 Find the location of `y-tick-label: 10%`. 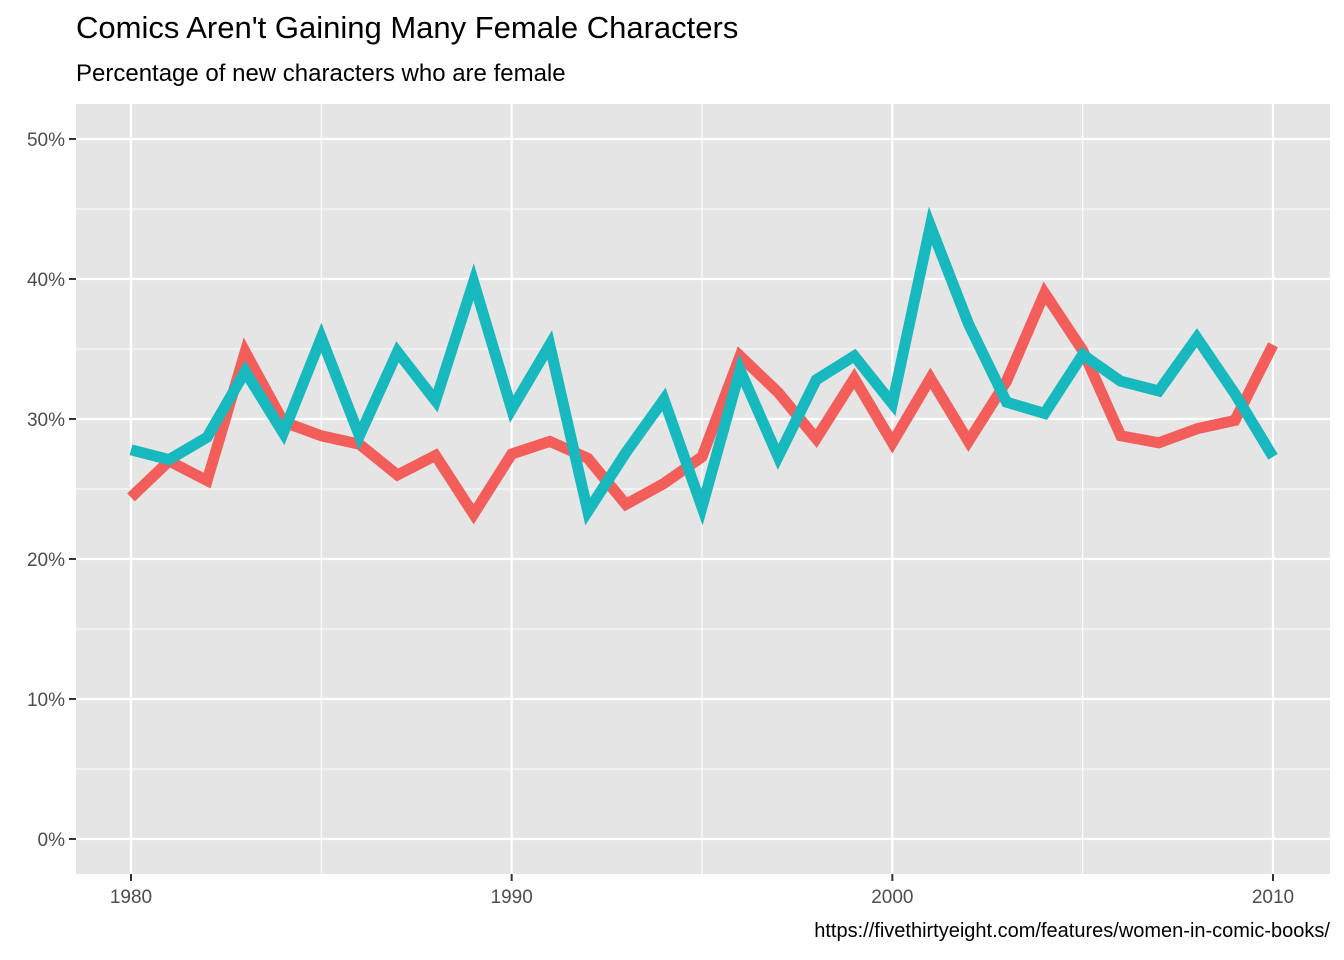

y-tick-label: 10% is located at coordinates (46, 700).